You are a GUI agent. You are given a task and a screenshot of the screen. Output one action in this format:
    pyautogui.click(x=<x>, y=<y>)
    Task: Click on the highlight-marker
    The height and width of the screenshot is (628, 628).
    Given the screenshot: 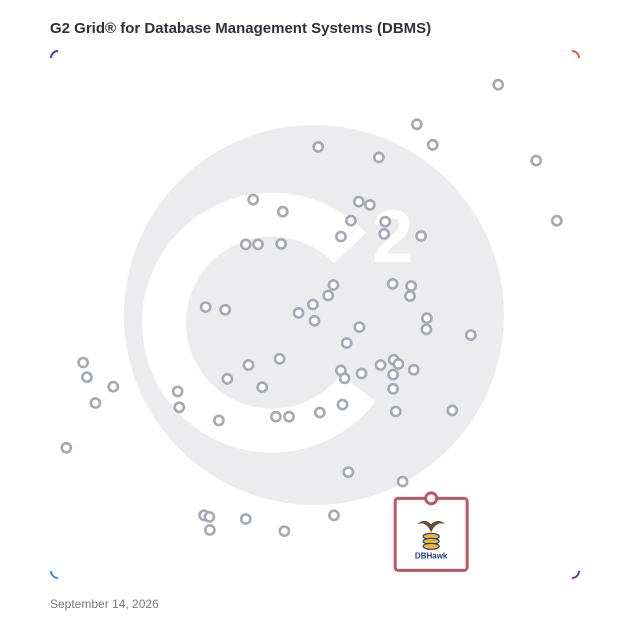 What is the action you would take?
    pyautogui.click(x=431, y=498)
    